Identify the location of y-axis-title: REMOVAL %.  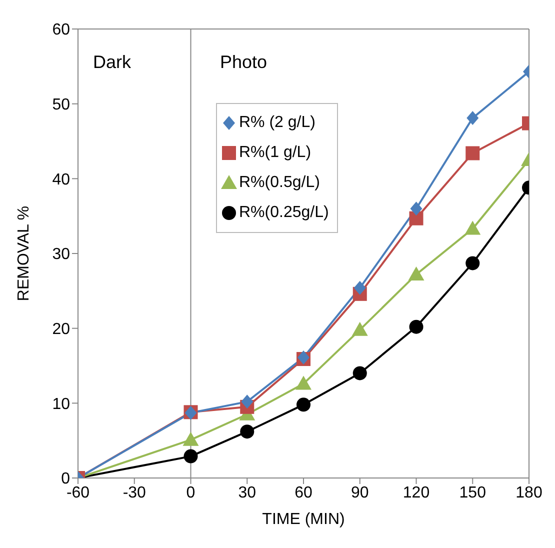
(24, 254).